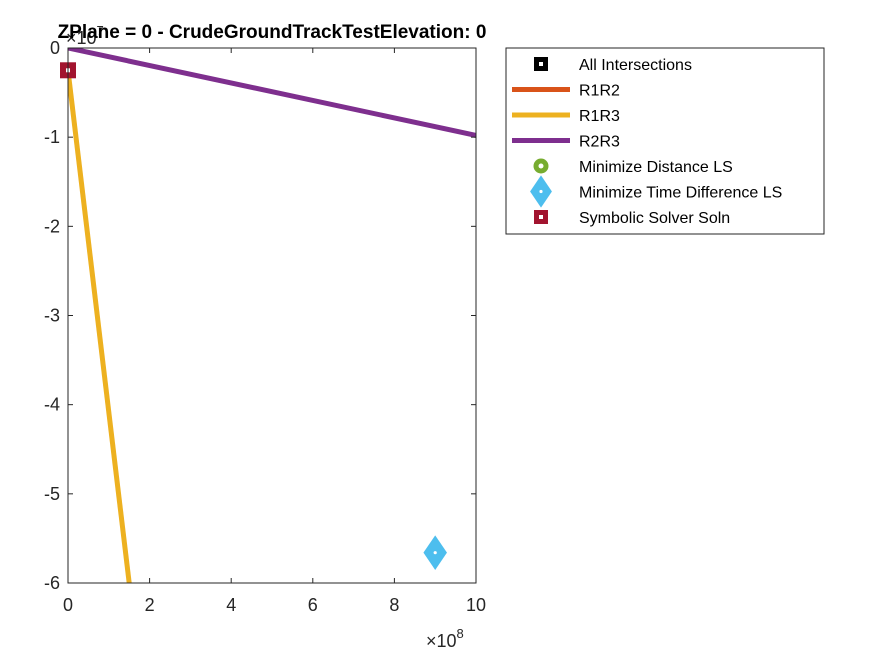  I want to click on legend-label: All Intersections, so click(635, 65).